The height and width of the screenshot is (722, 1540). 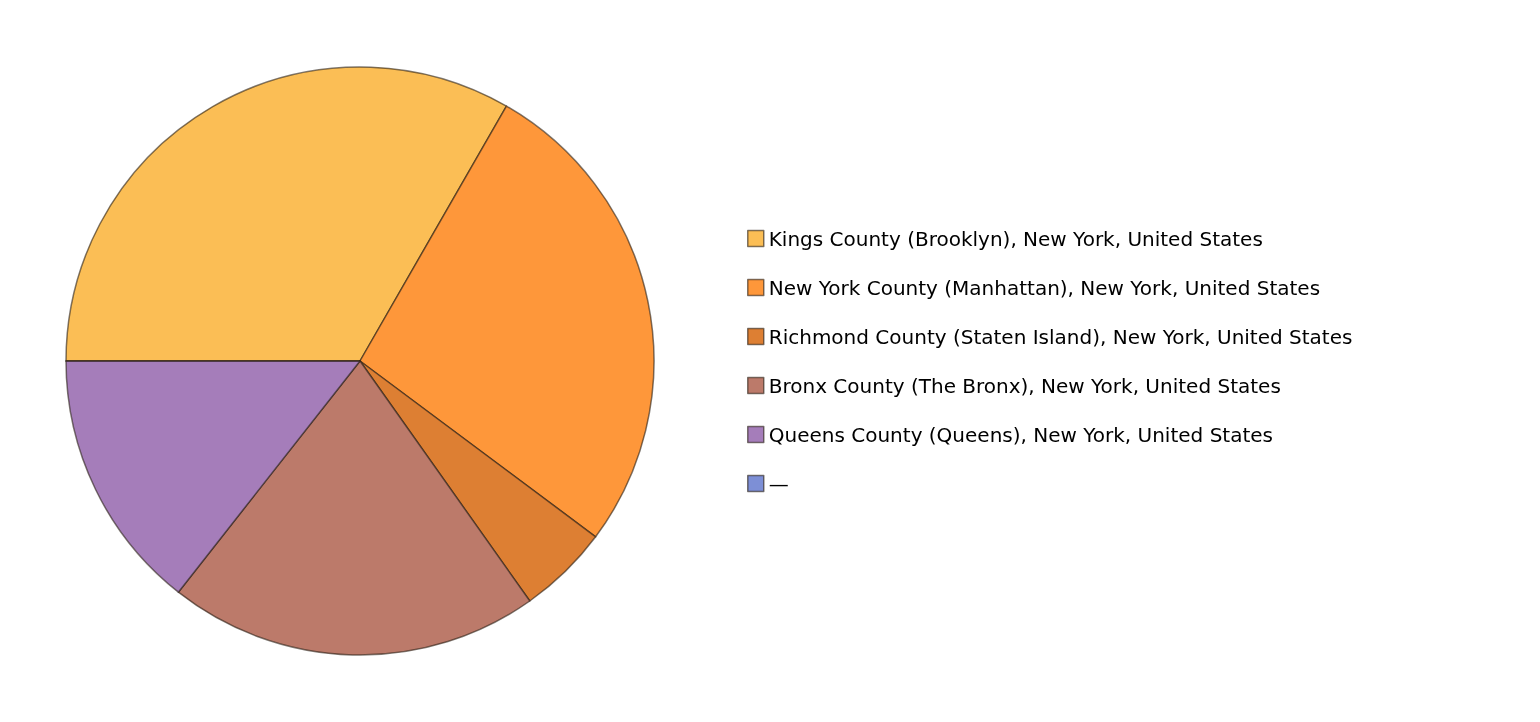 I want to click on legend-label: —, so click(x=778, y=483).